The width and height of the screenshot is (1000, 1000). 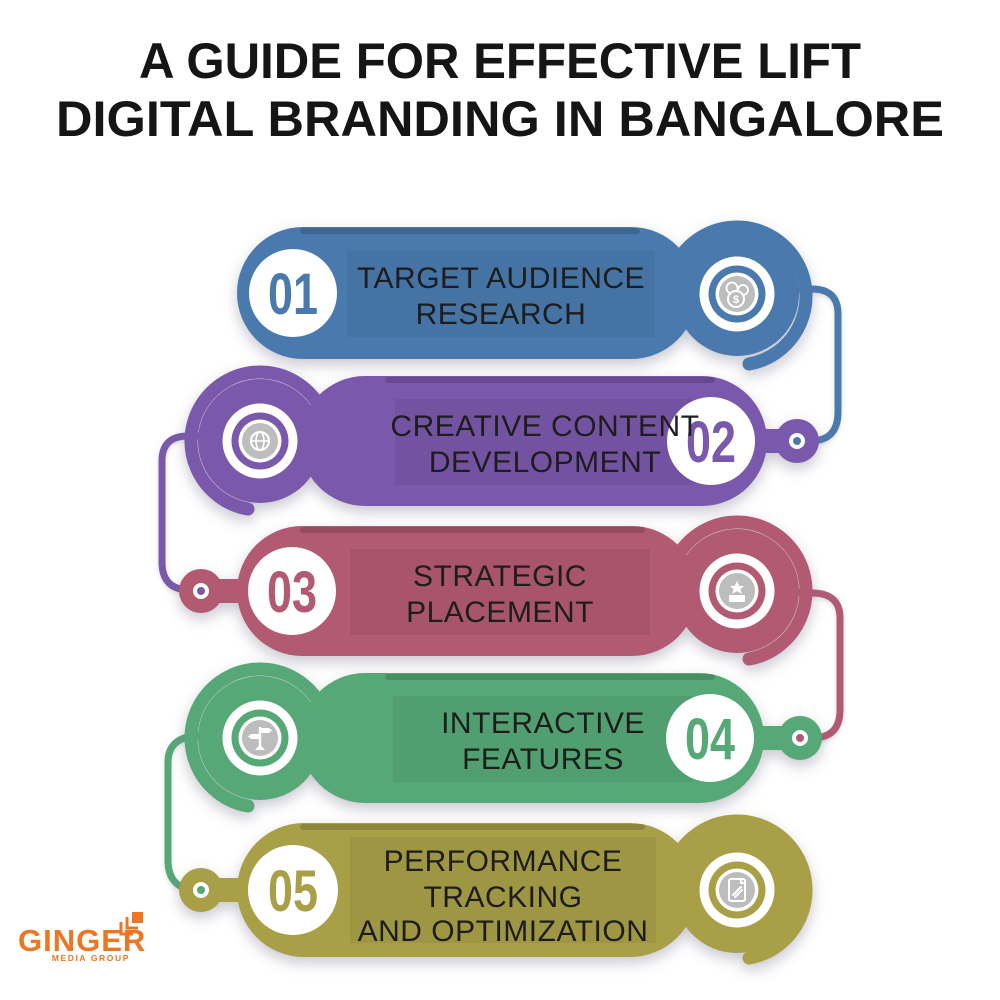 What do you see at coordinates (91, 958) in the screenshot?
I see `logo-tagline: MEDIA GROUP` at bounding box center [91, 958].